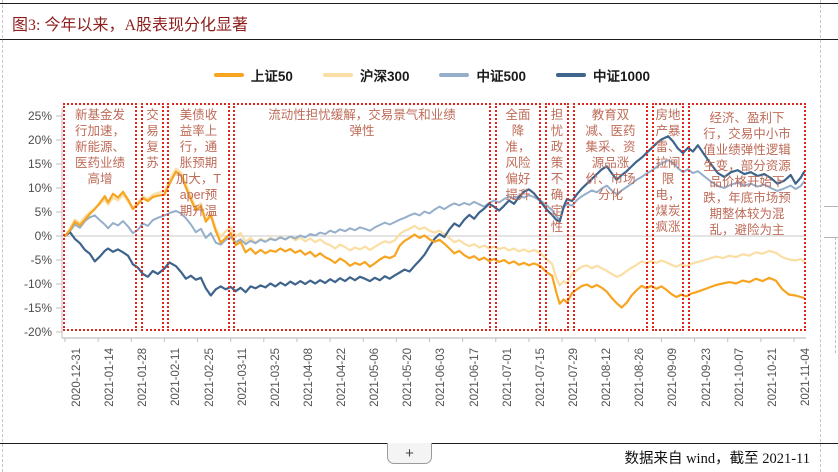  I want to click on x-tick-label: 2021-07-01, so click(507, 377).